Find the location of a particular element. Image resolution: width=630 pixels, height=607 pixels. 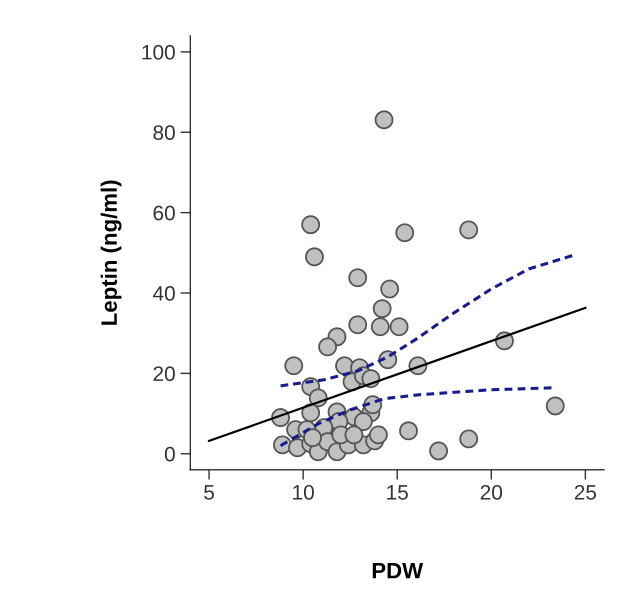

y-tick-label: 80 is located at coordinates (164, 132).